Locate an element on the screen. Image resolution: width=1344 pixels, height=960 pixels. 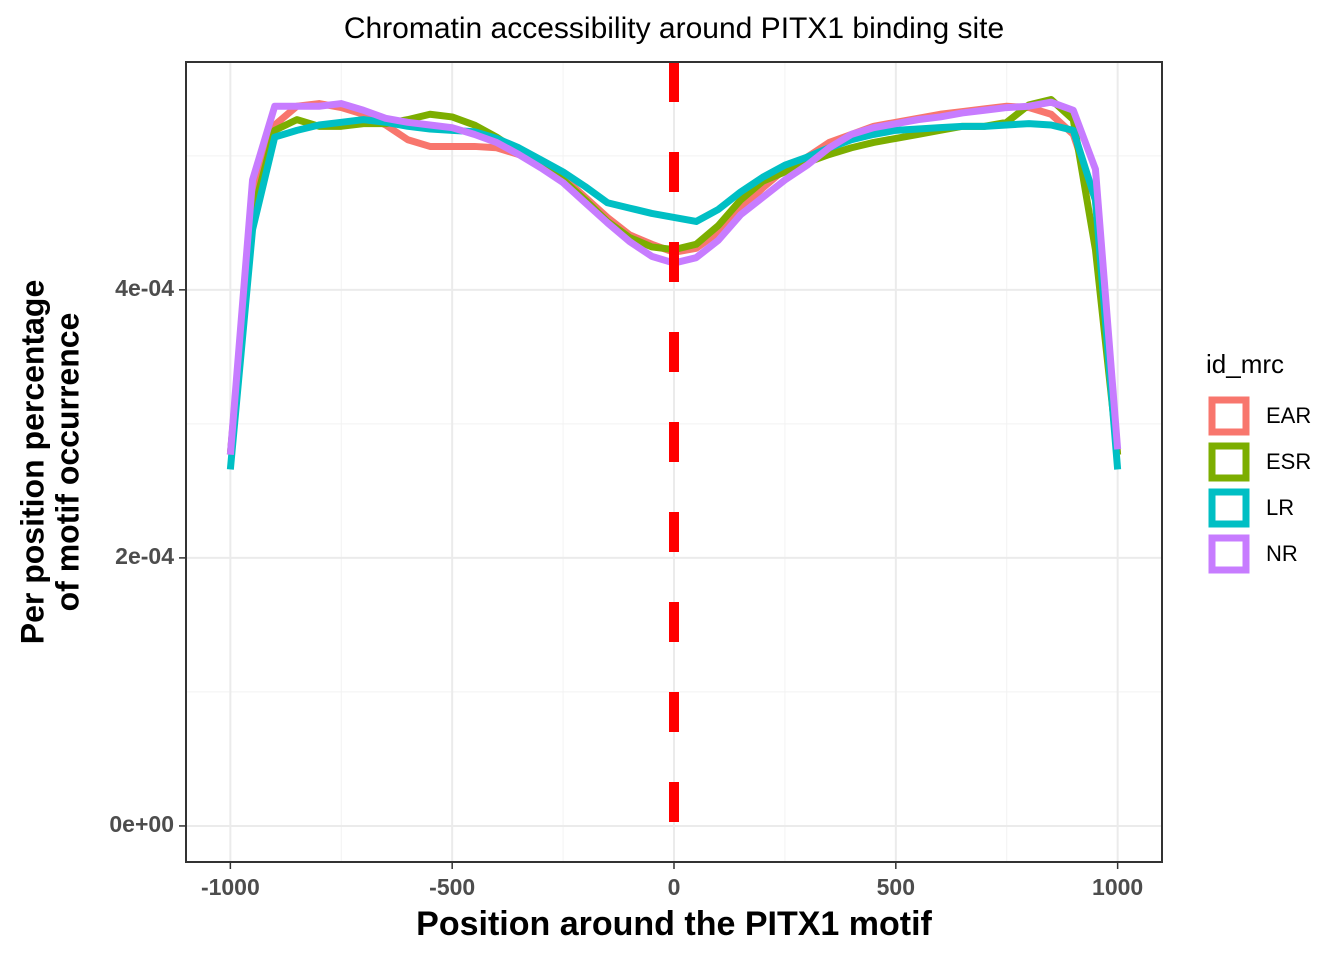
y-axis-title-line: Per position percentage is located at coordinates (32, 462).